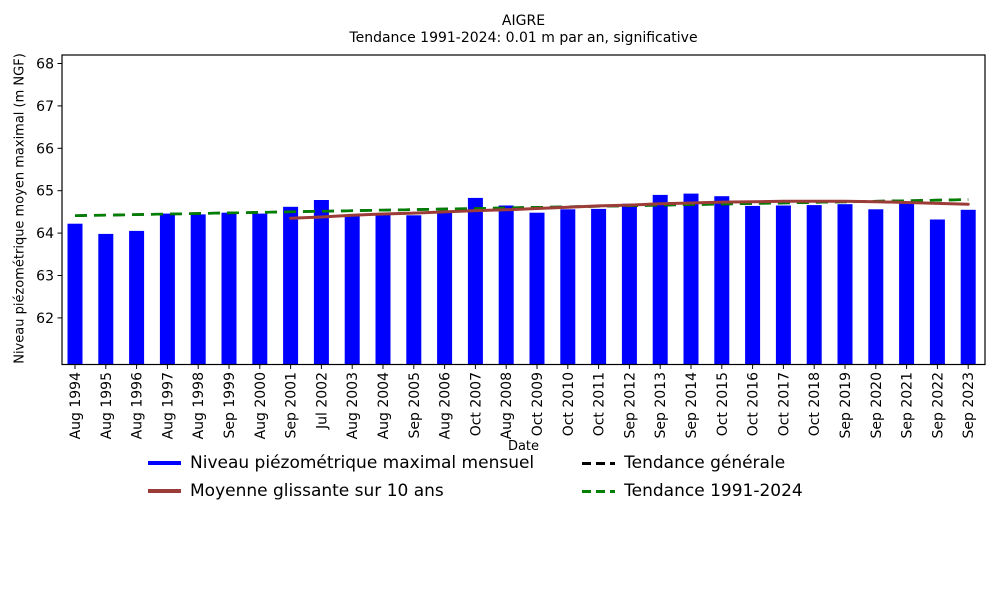 The height and width of the screenshot is (600, 1000). What do you see at coordinates (968, 287) in the screenshot?
I see `bar-sep-2023` at bounding box center [968, 287].